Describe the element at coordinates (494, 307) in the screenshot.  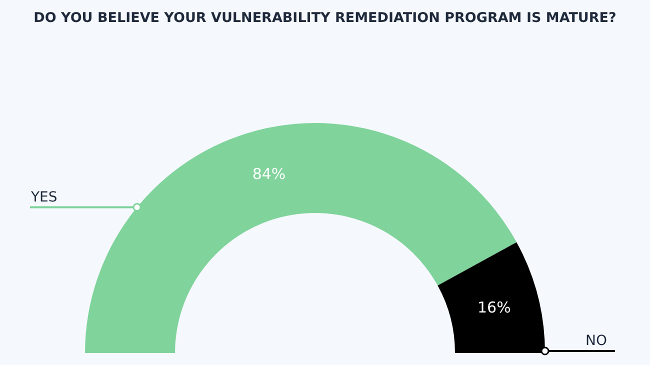
I see `data-label: 16%` at that location.